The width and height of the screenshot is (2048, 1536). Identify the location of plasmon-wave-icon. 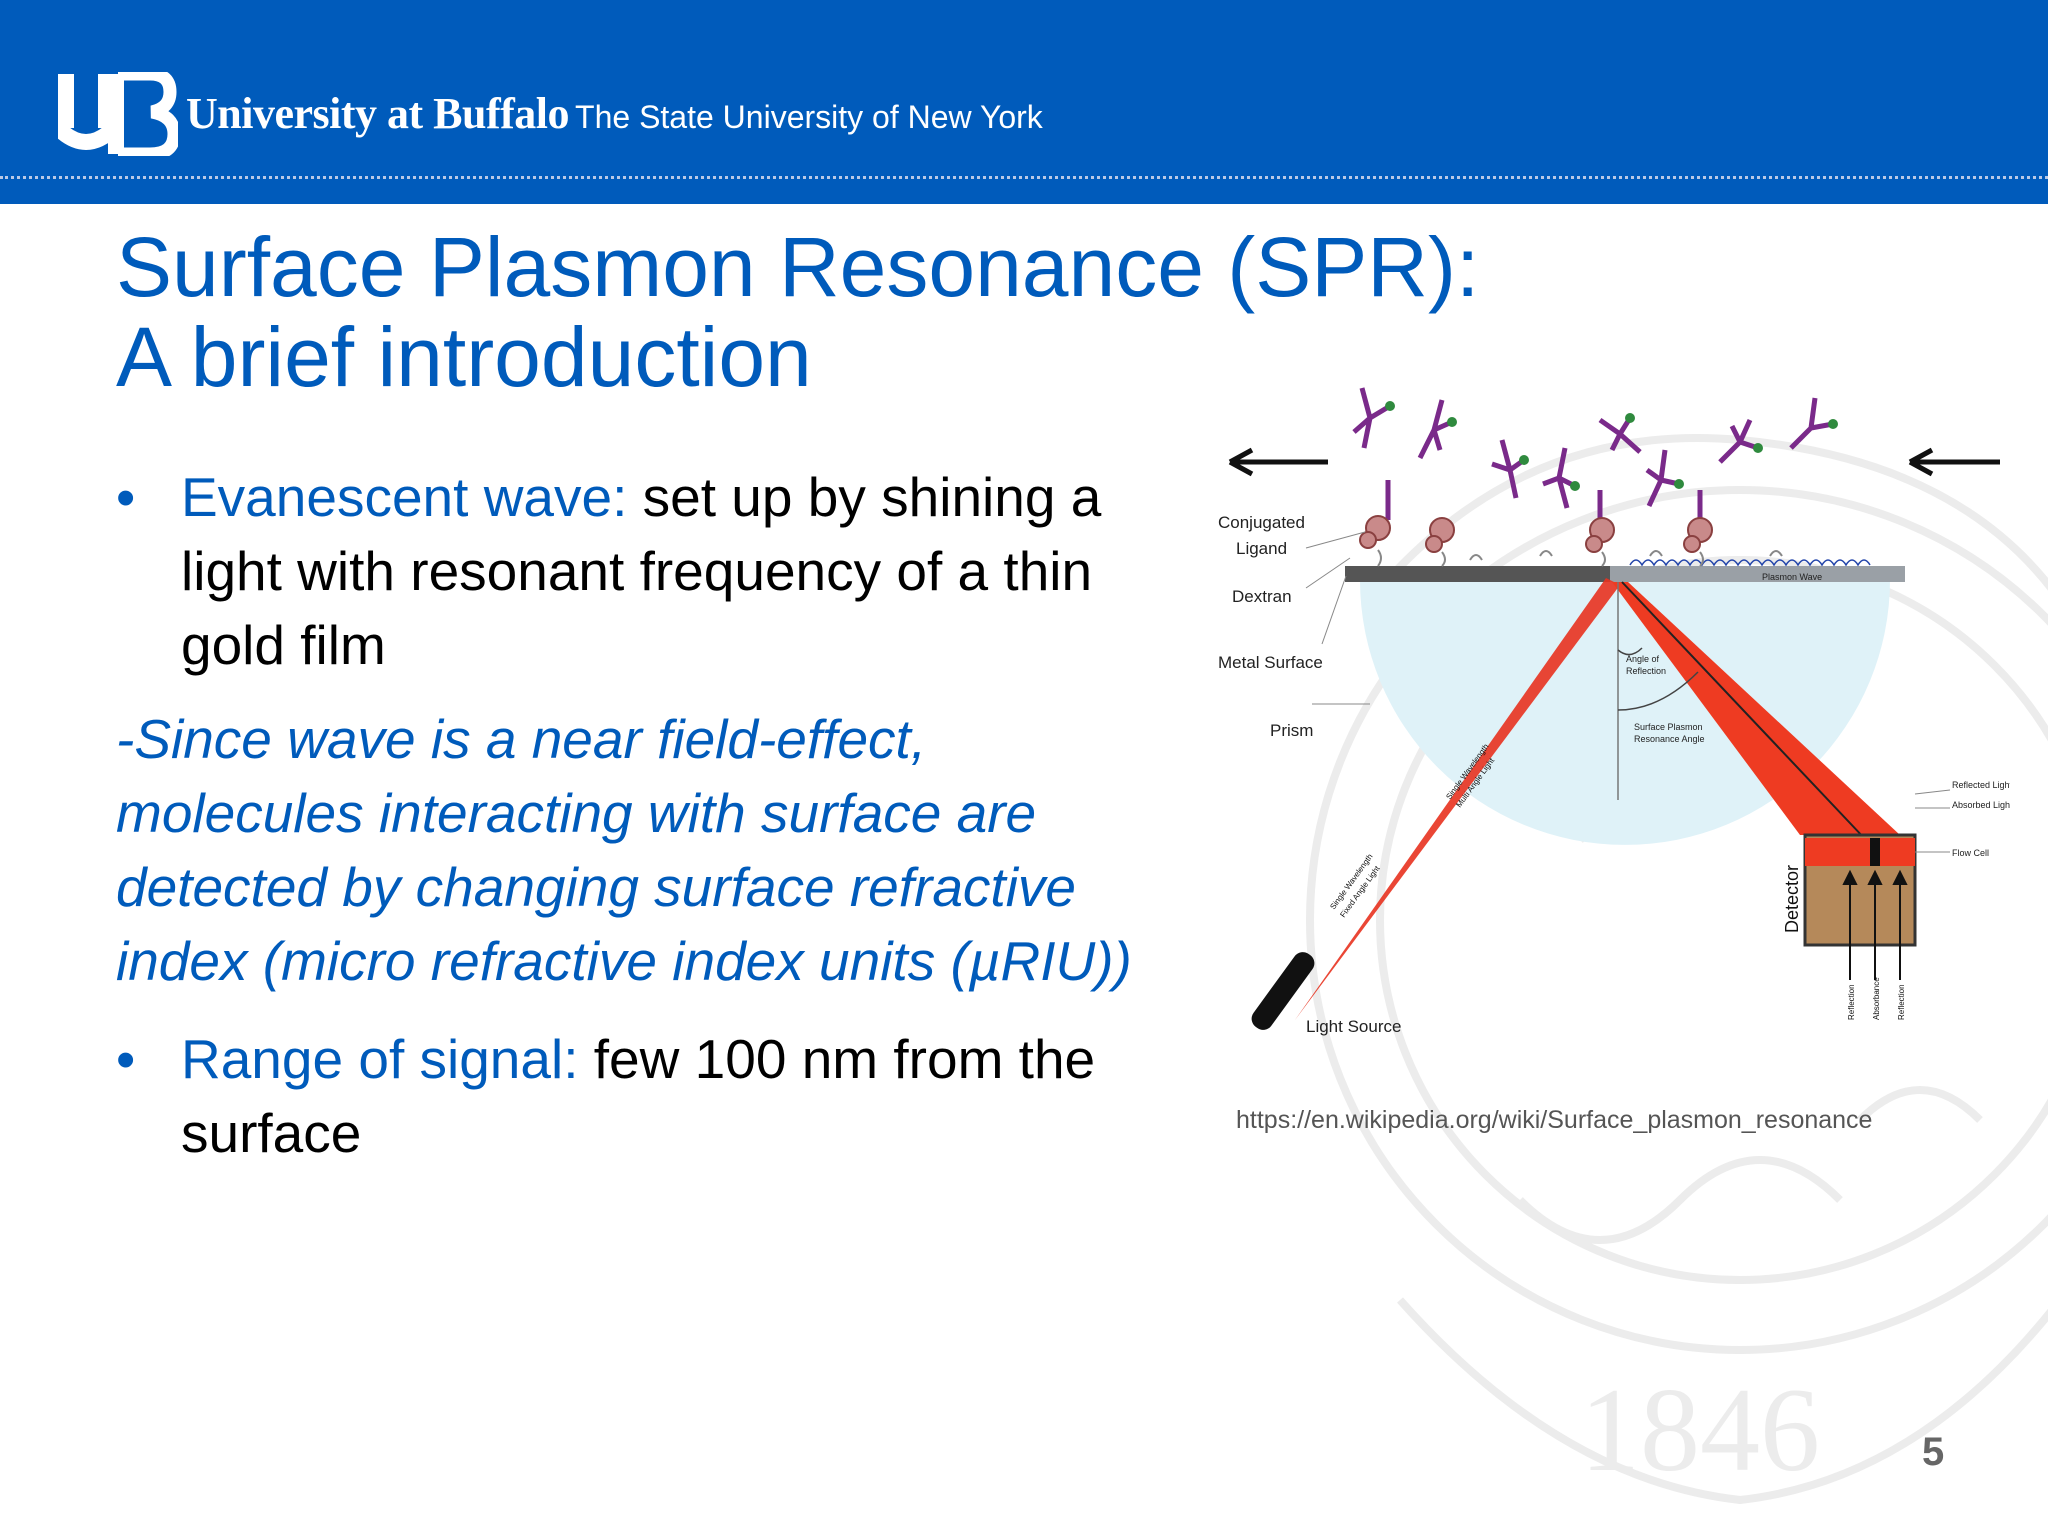
(1750, 563).